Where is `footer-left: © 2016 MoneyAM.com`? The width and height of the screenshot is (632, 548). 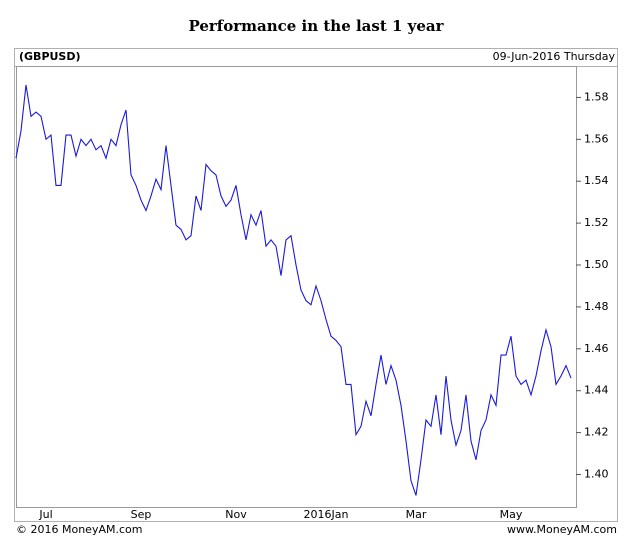 footer-left: © 2016 MoneyAM.com is located at coordinates (79, 529).